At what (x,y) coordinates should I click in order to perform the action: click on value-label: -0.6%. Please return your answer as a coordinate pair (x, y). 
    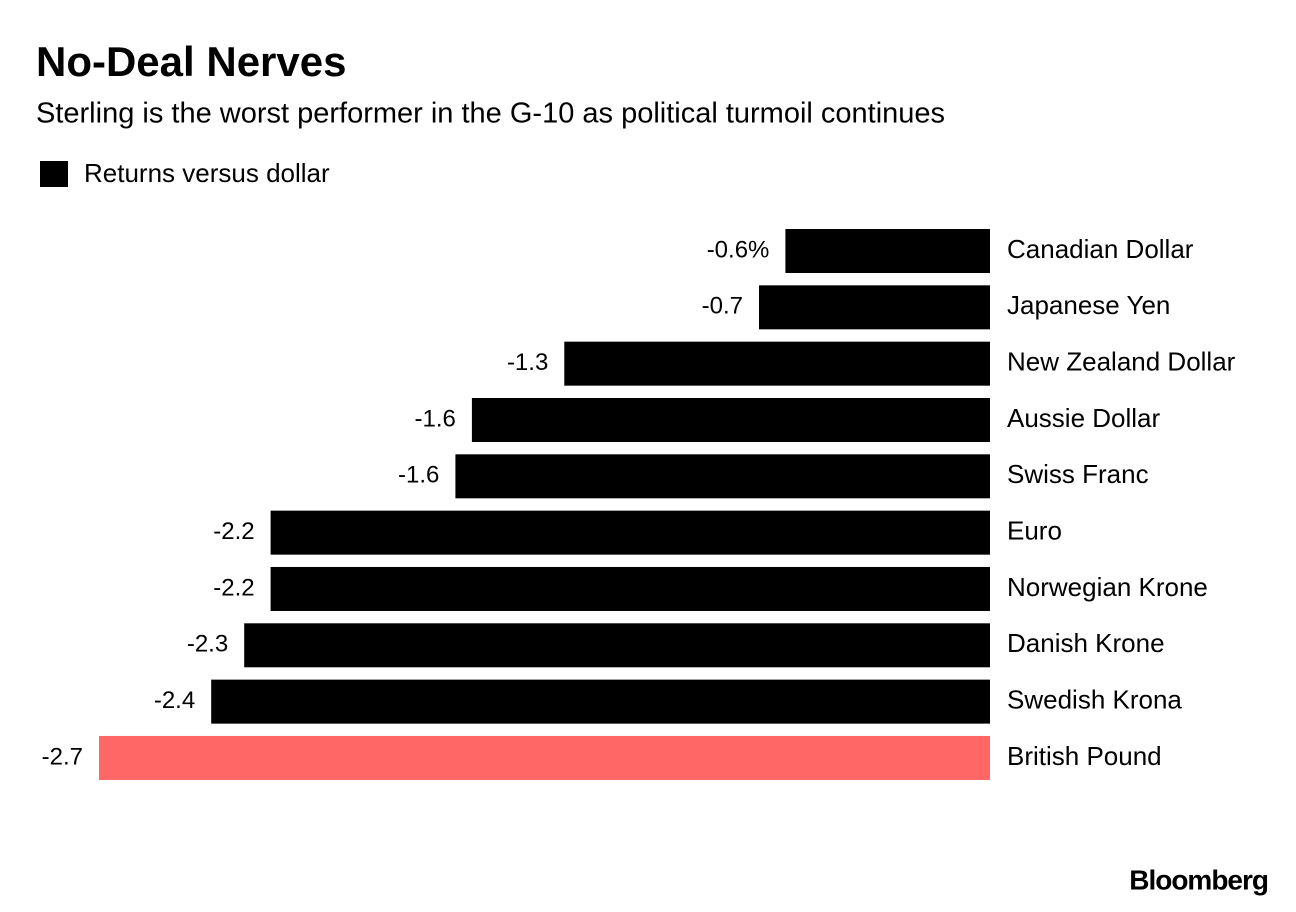
    Looking at the image, I should click on (738, 249).